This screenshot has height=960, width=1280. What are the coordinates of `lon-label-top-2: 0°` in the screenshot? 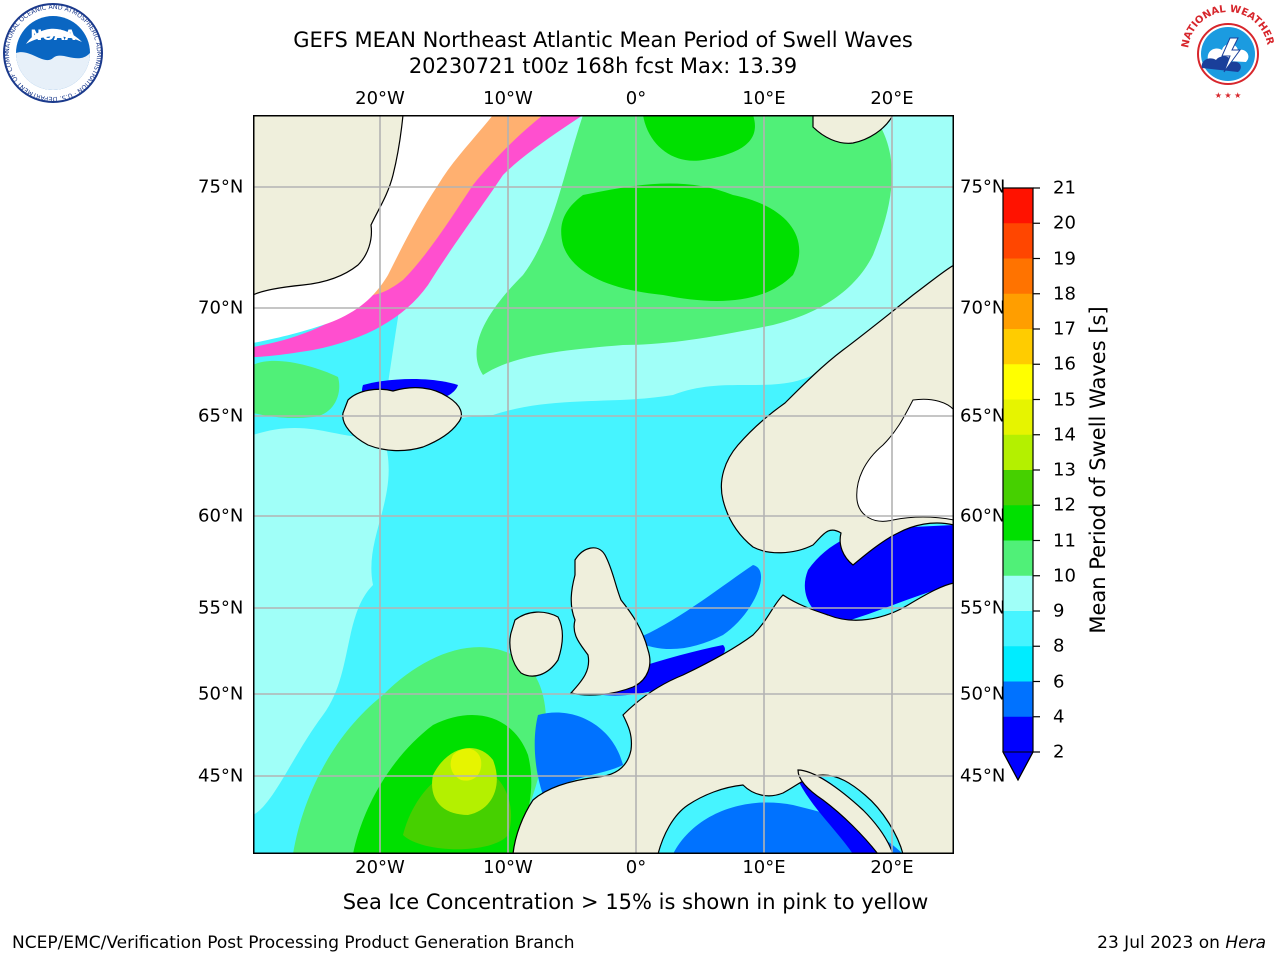 It's located at (636, 98).